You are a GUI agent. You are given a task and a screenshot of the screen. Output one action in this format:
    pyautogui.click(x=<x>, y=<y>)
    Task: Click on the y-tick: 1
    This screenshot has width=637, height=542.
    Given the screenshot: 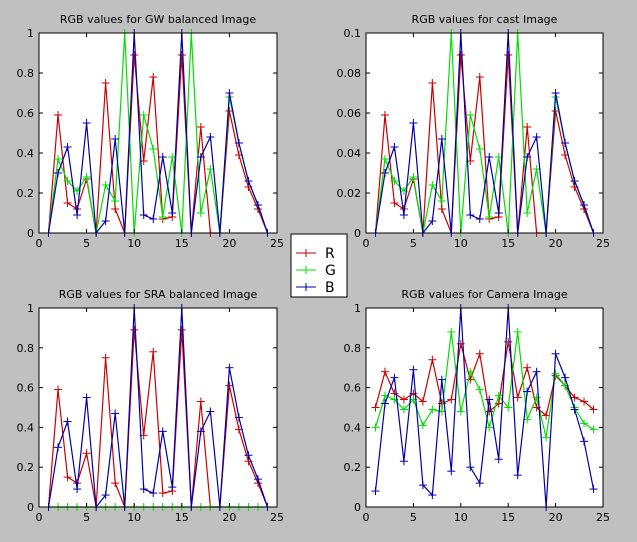 What is the action you would take?
    pyautogui.click(x=152, y=308)
    